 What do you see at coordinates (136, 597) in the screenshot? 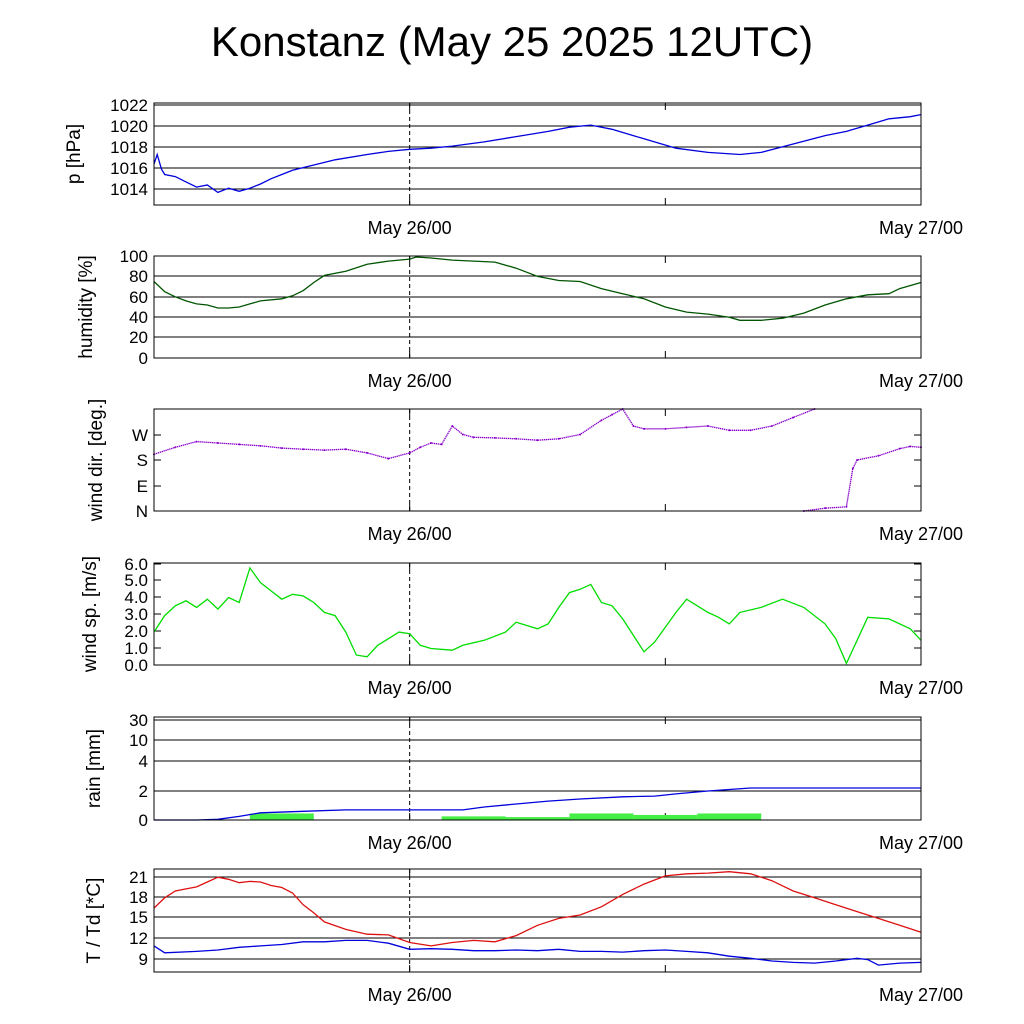
I see `y-tick-label: 4.0` at bounding box center [136, 597].